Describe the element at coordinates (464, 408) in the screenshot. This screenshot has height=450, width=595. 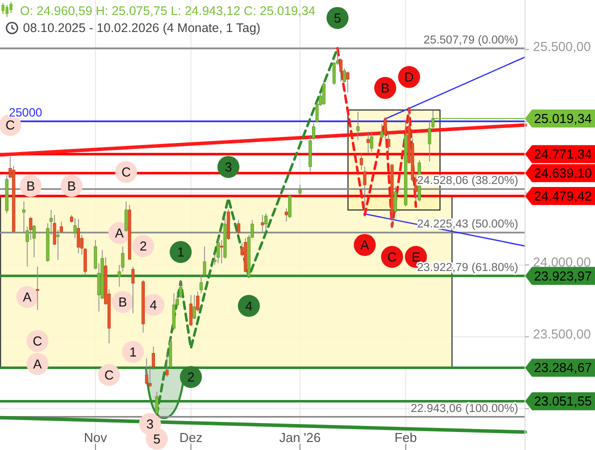
I see `annotation: 22.943,06 (100.00%)` at that location.